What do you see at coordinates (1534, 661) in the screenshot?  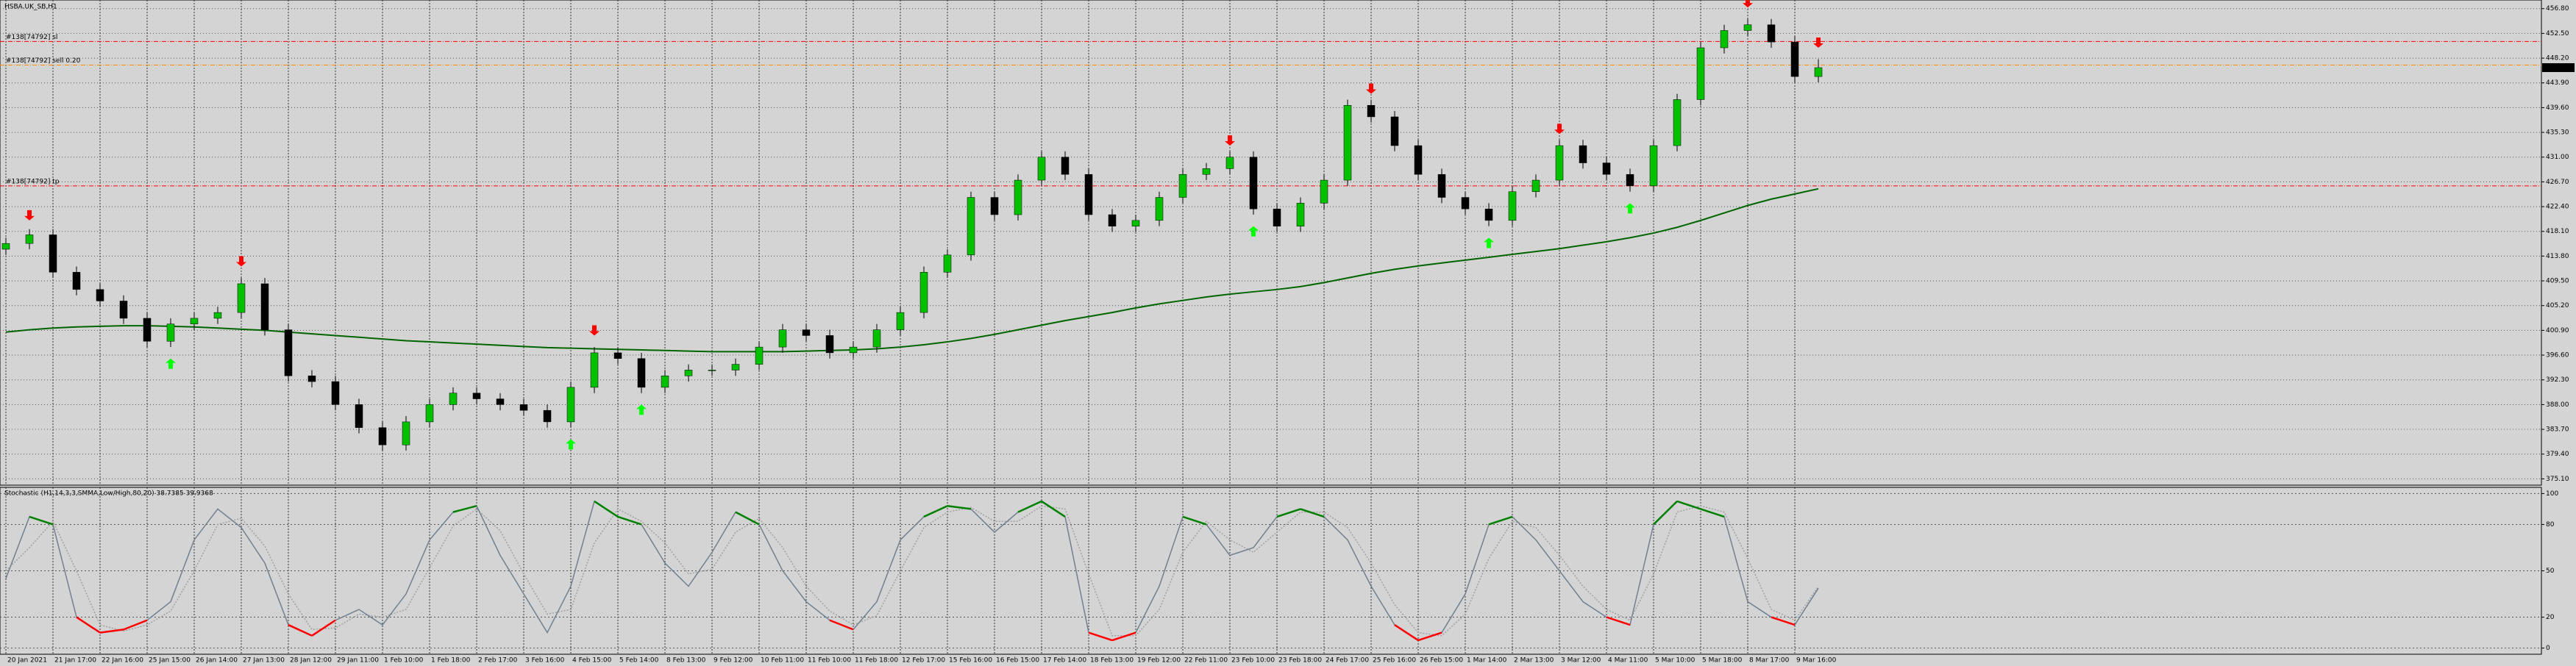 I see `x-tick-label: 2 Mar 13:00` at bounding box center [1534, 661].